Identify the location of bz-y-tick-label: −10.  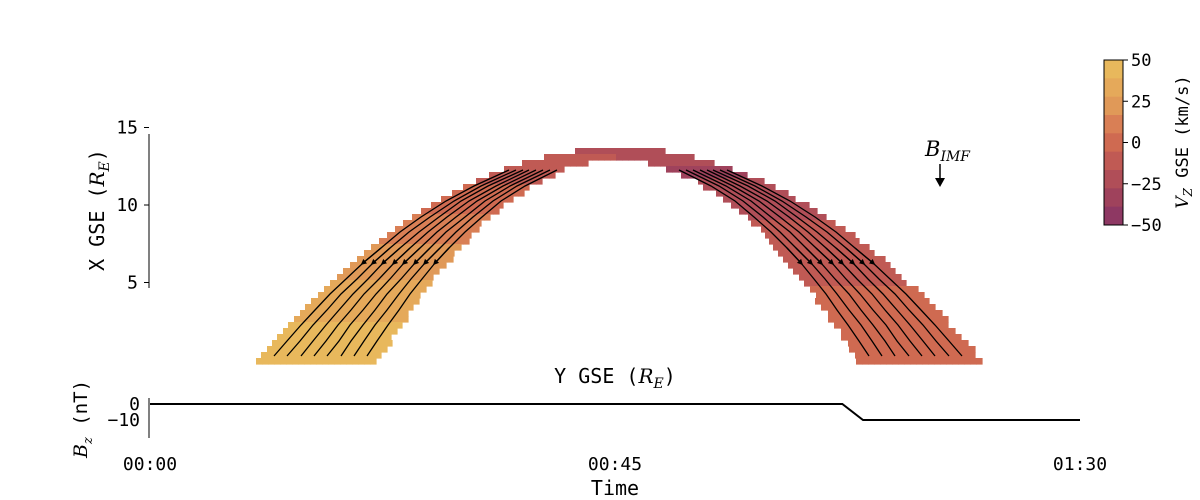
(123, 420).